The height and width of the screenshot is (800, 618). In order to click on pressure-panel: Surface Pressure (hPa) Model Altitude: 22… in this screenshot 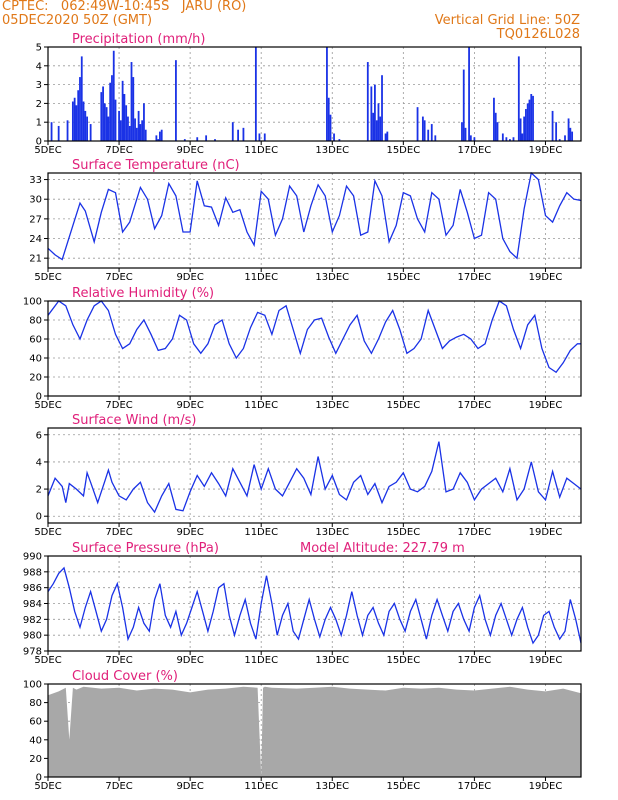, I will do `click(302, 603)`.